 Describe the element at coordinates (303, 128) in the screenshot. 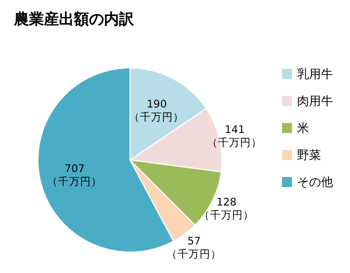

I see `legend-label: 米` at that location.